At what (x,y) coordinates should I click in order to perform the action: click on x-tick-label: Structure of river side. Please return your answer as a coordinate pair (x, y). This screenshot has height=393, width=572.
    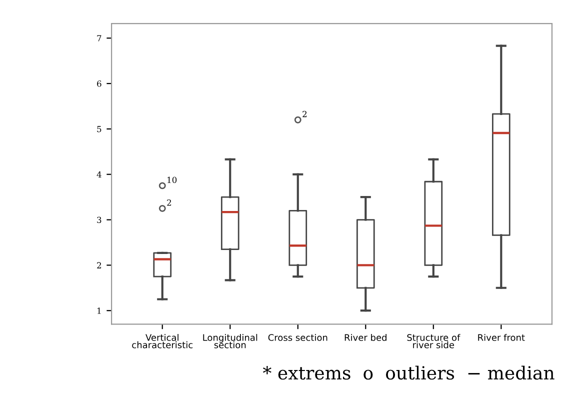
    Looking at the image, I should click on (433, 341).